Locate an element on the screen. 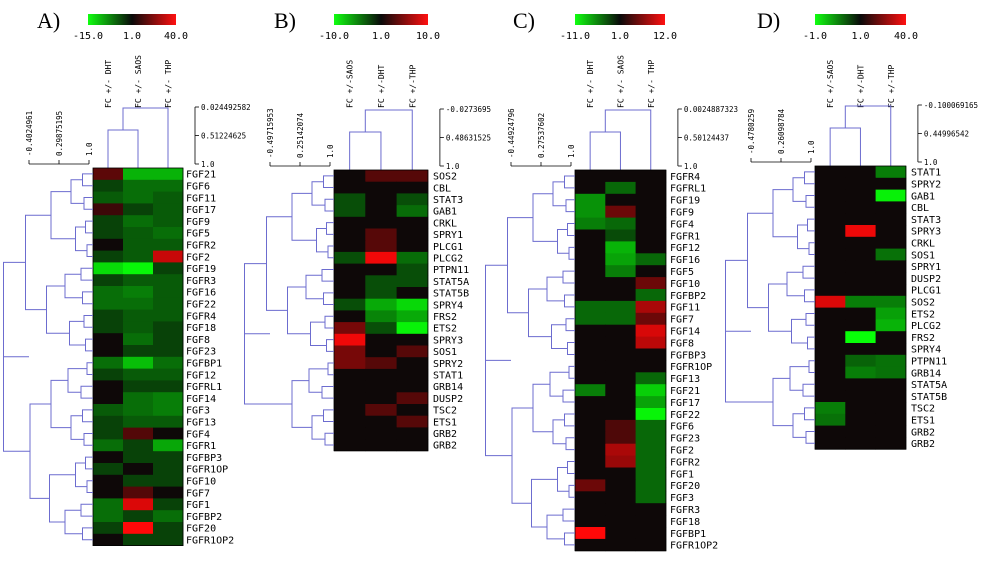 This screenshot has height=574, width=1000. row-label: FGF8 is located at coordinates (198, 340).